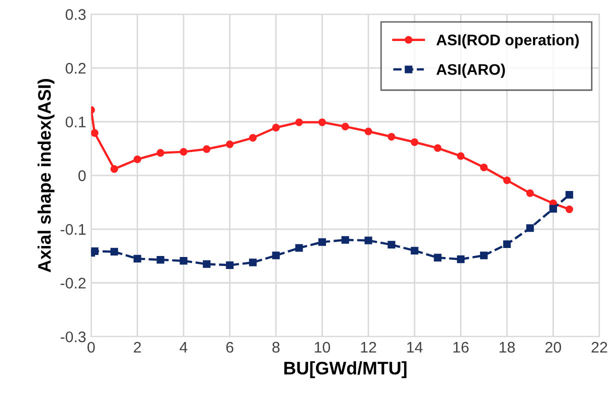  Describe the element at coordinates (470, 71) in the screenshot. I see `legend-label: ASI(ARO)` at that location.